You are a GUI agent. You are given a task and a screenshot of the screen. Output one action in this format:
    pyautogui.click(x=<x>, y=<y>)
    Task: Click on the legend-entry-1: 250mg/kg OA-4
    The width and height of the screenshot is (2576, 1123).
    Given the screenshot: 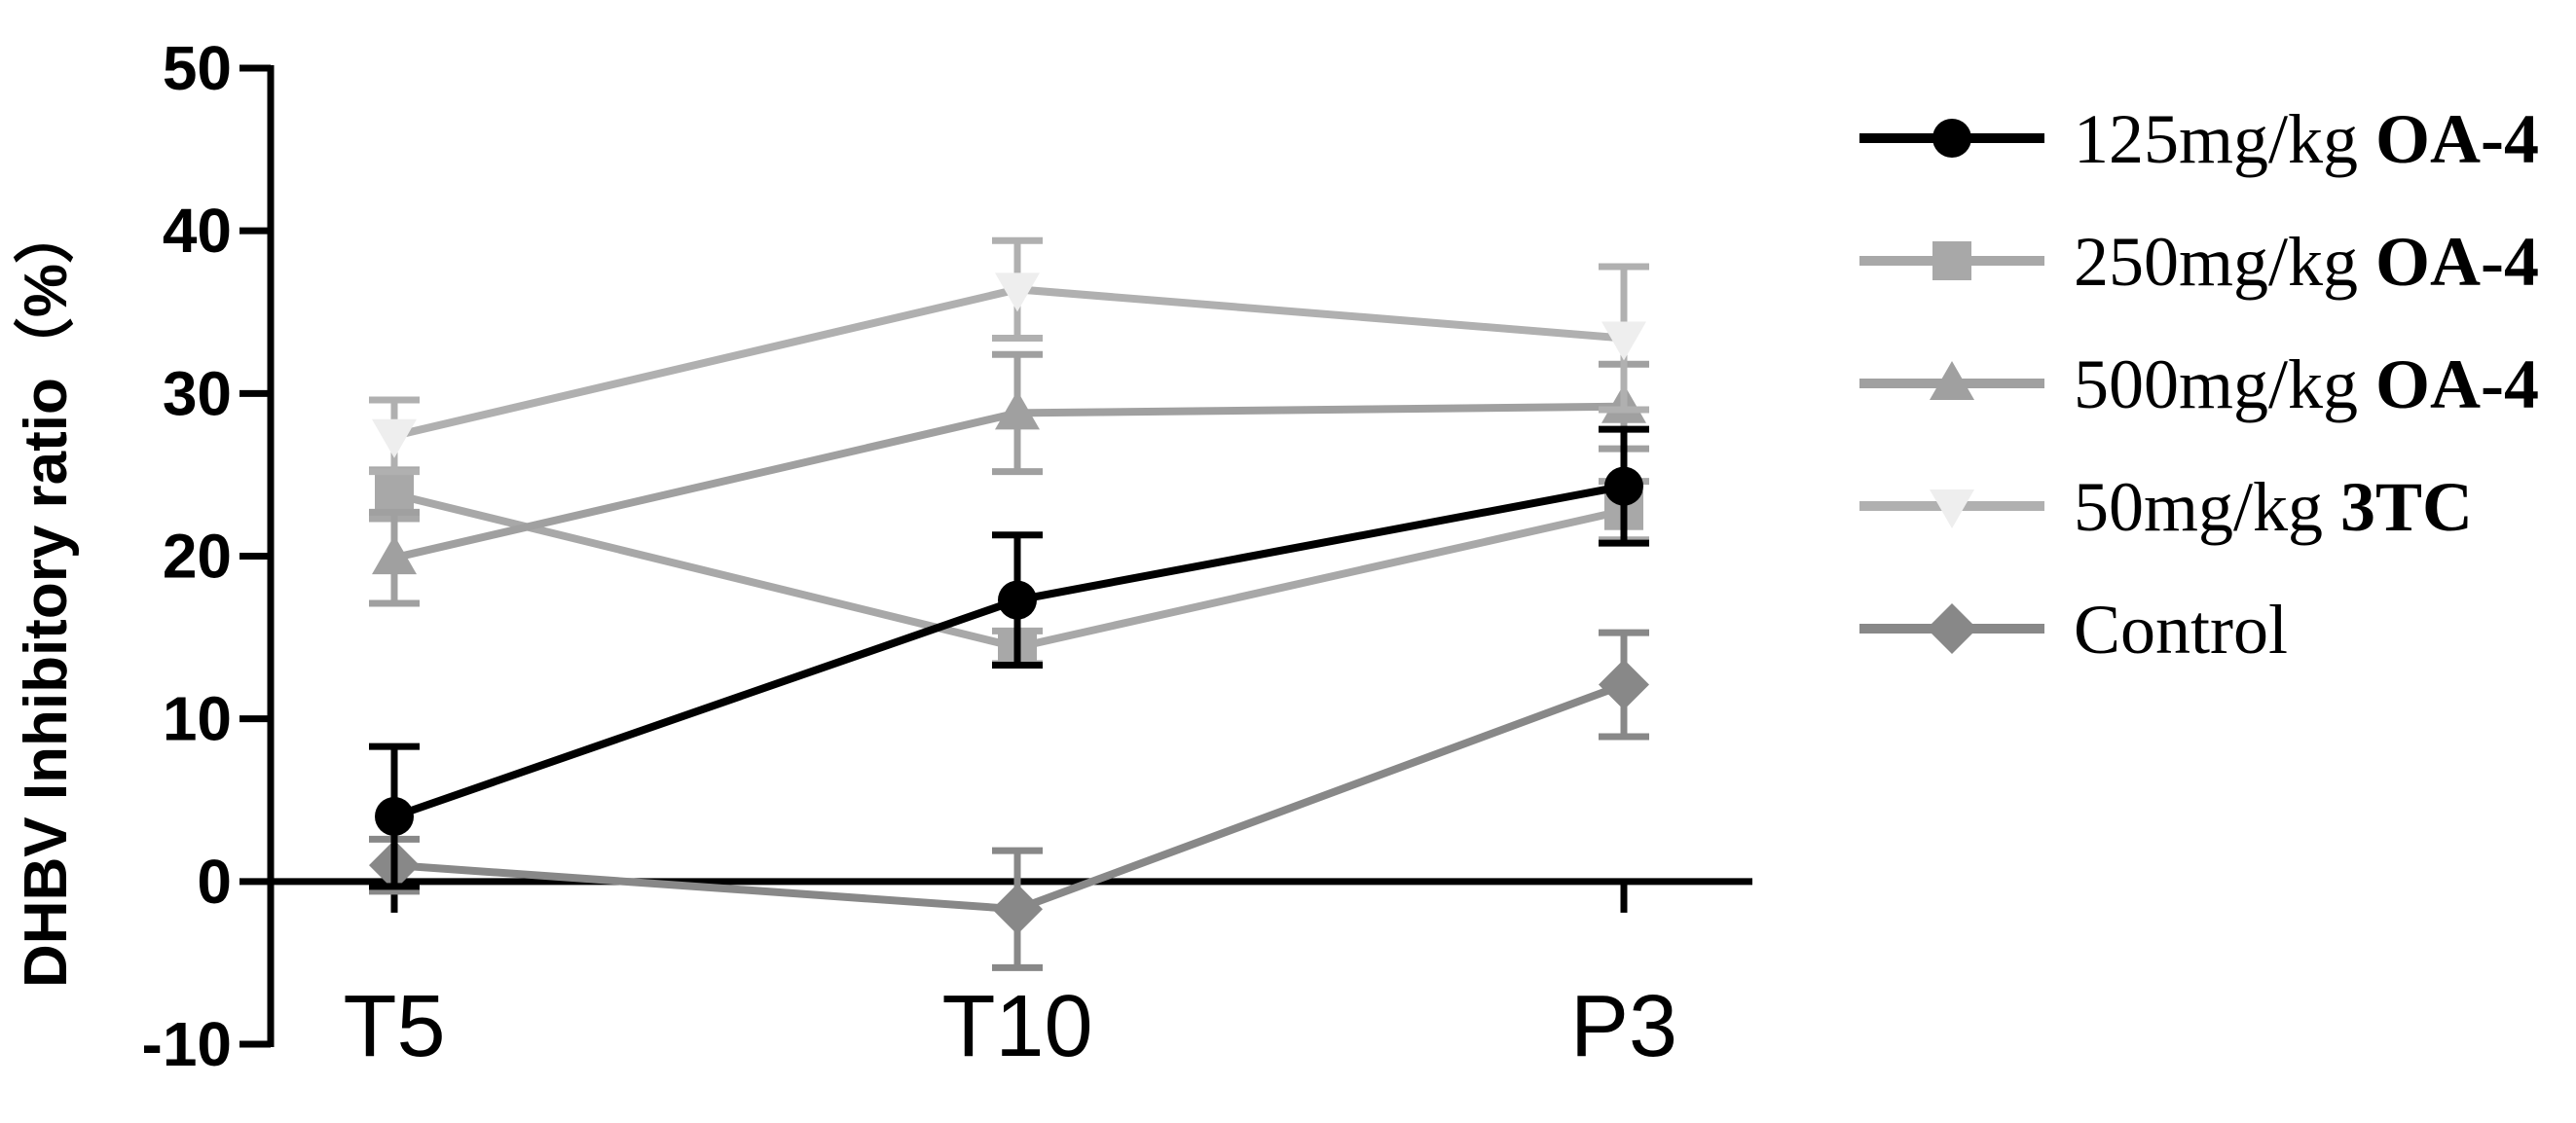 What is the action you would take?
    pyautogui.click(x=2199, y=262)
    